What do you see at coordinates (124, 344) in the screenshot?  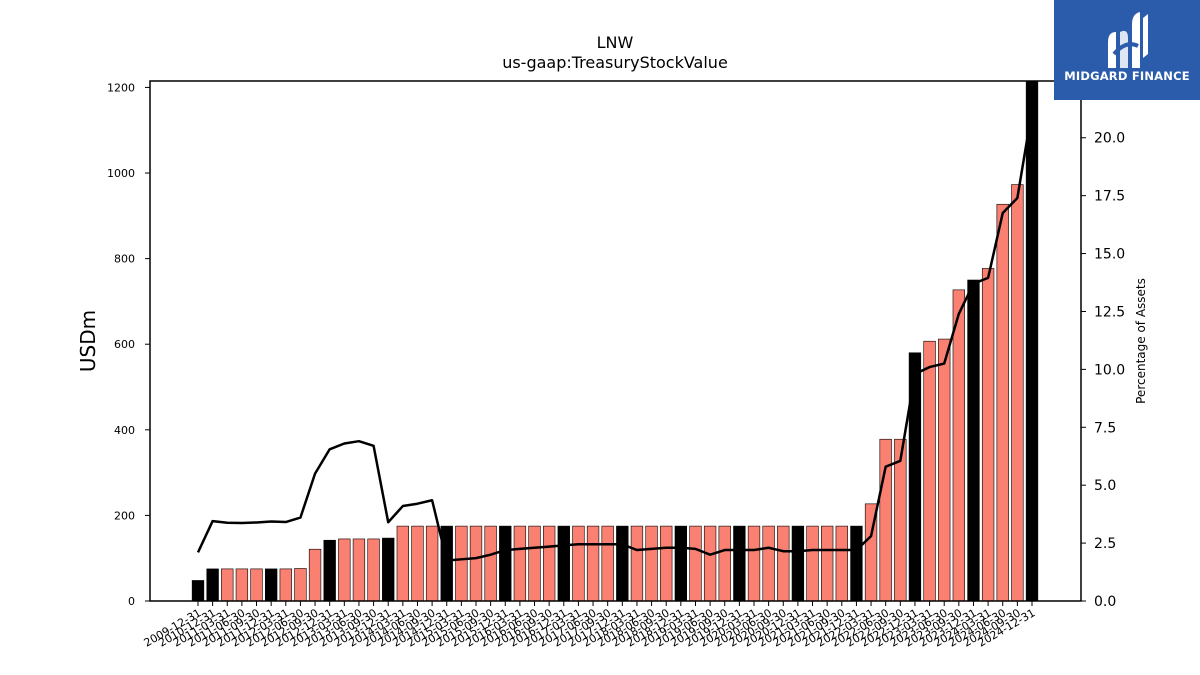 I see `y-tick-label: 600` at bounding box center [124, 344].